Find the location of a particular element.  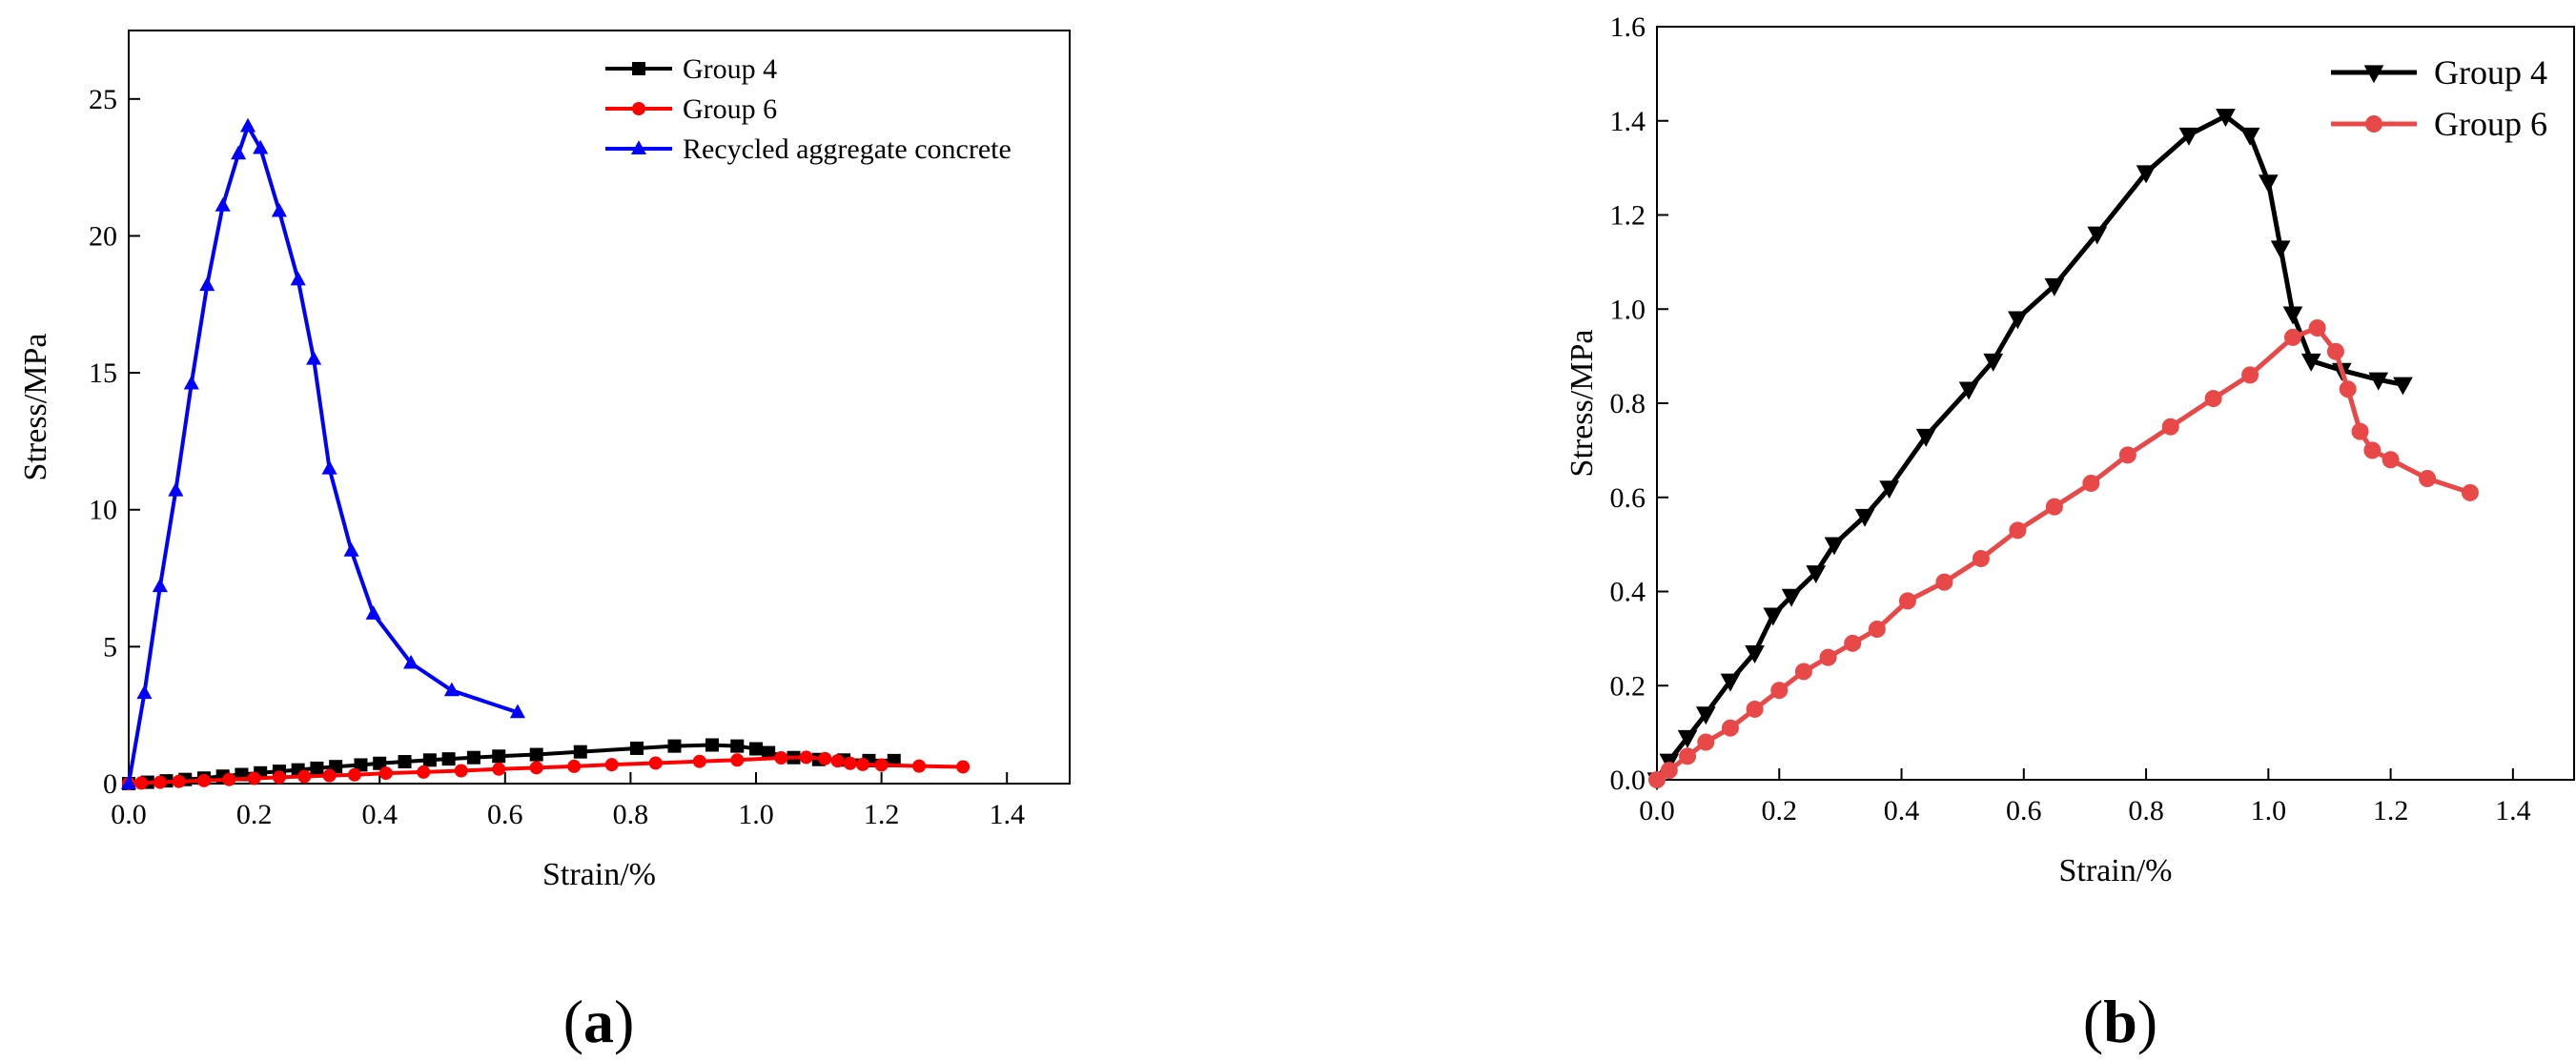

x-axis-label: Strain/% is located at coordinates (599, 874).